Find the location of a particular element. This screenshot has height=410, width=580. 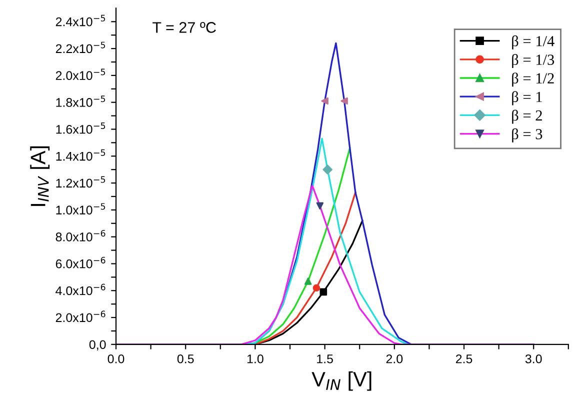

annotation: T = 27 ºC is located at coordinates (184, 27).